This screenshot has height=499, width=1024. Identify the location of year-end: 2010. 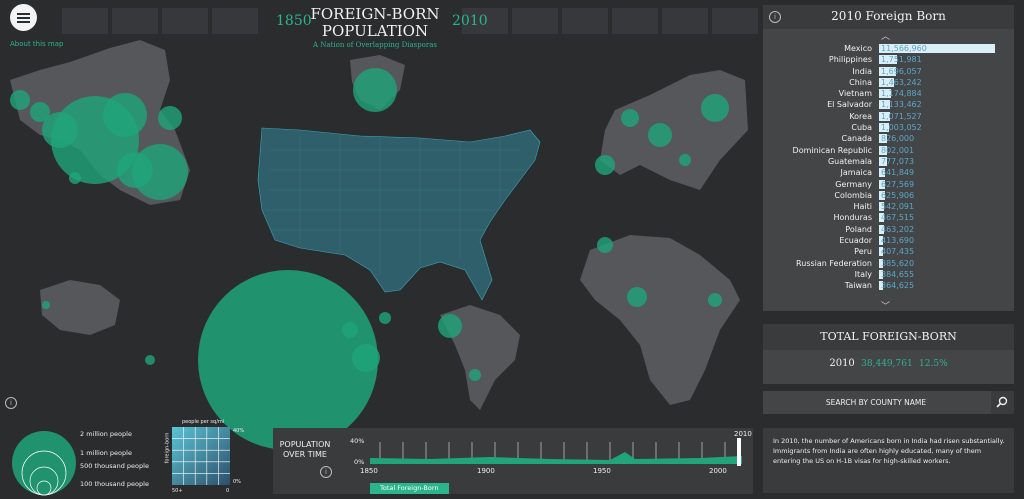
(470, 21).